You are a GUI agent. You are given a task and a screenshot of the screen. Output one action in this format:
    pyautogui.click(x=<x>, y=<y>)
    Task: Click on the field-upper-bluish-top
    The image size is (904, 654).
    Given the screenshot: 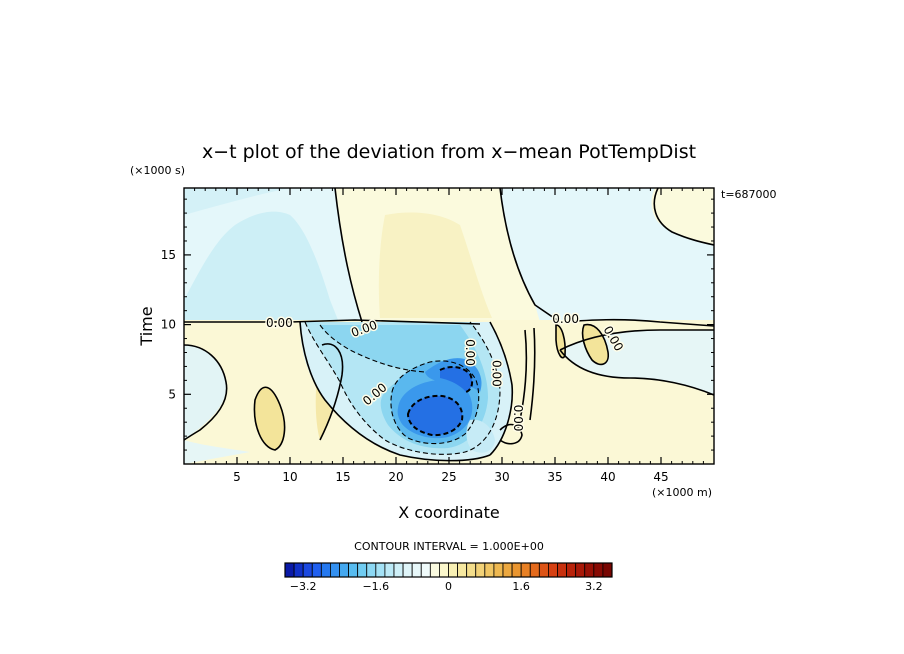 What is the action you would take?
    pyautogui.click(x=237, y=201)
    